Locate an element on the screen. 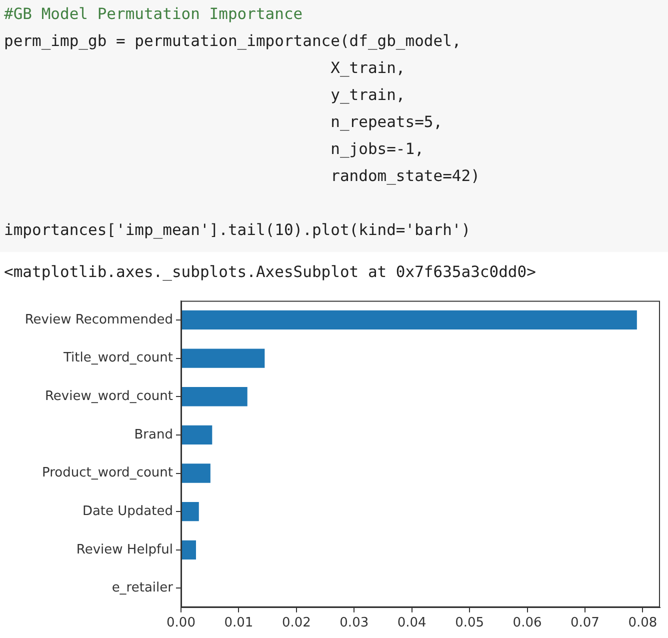 The height and width of the screenshot is (638, 668). text: y_train, is located at coordinates (368, 95).